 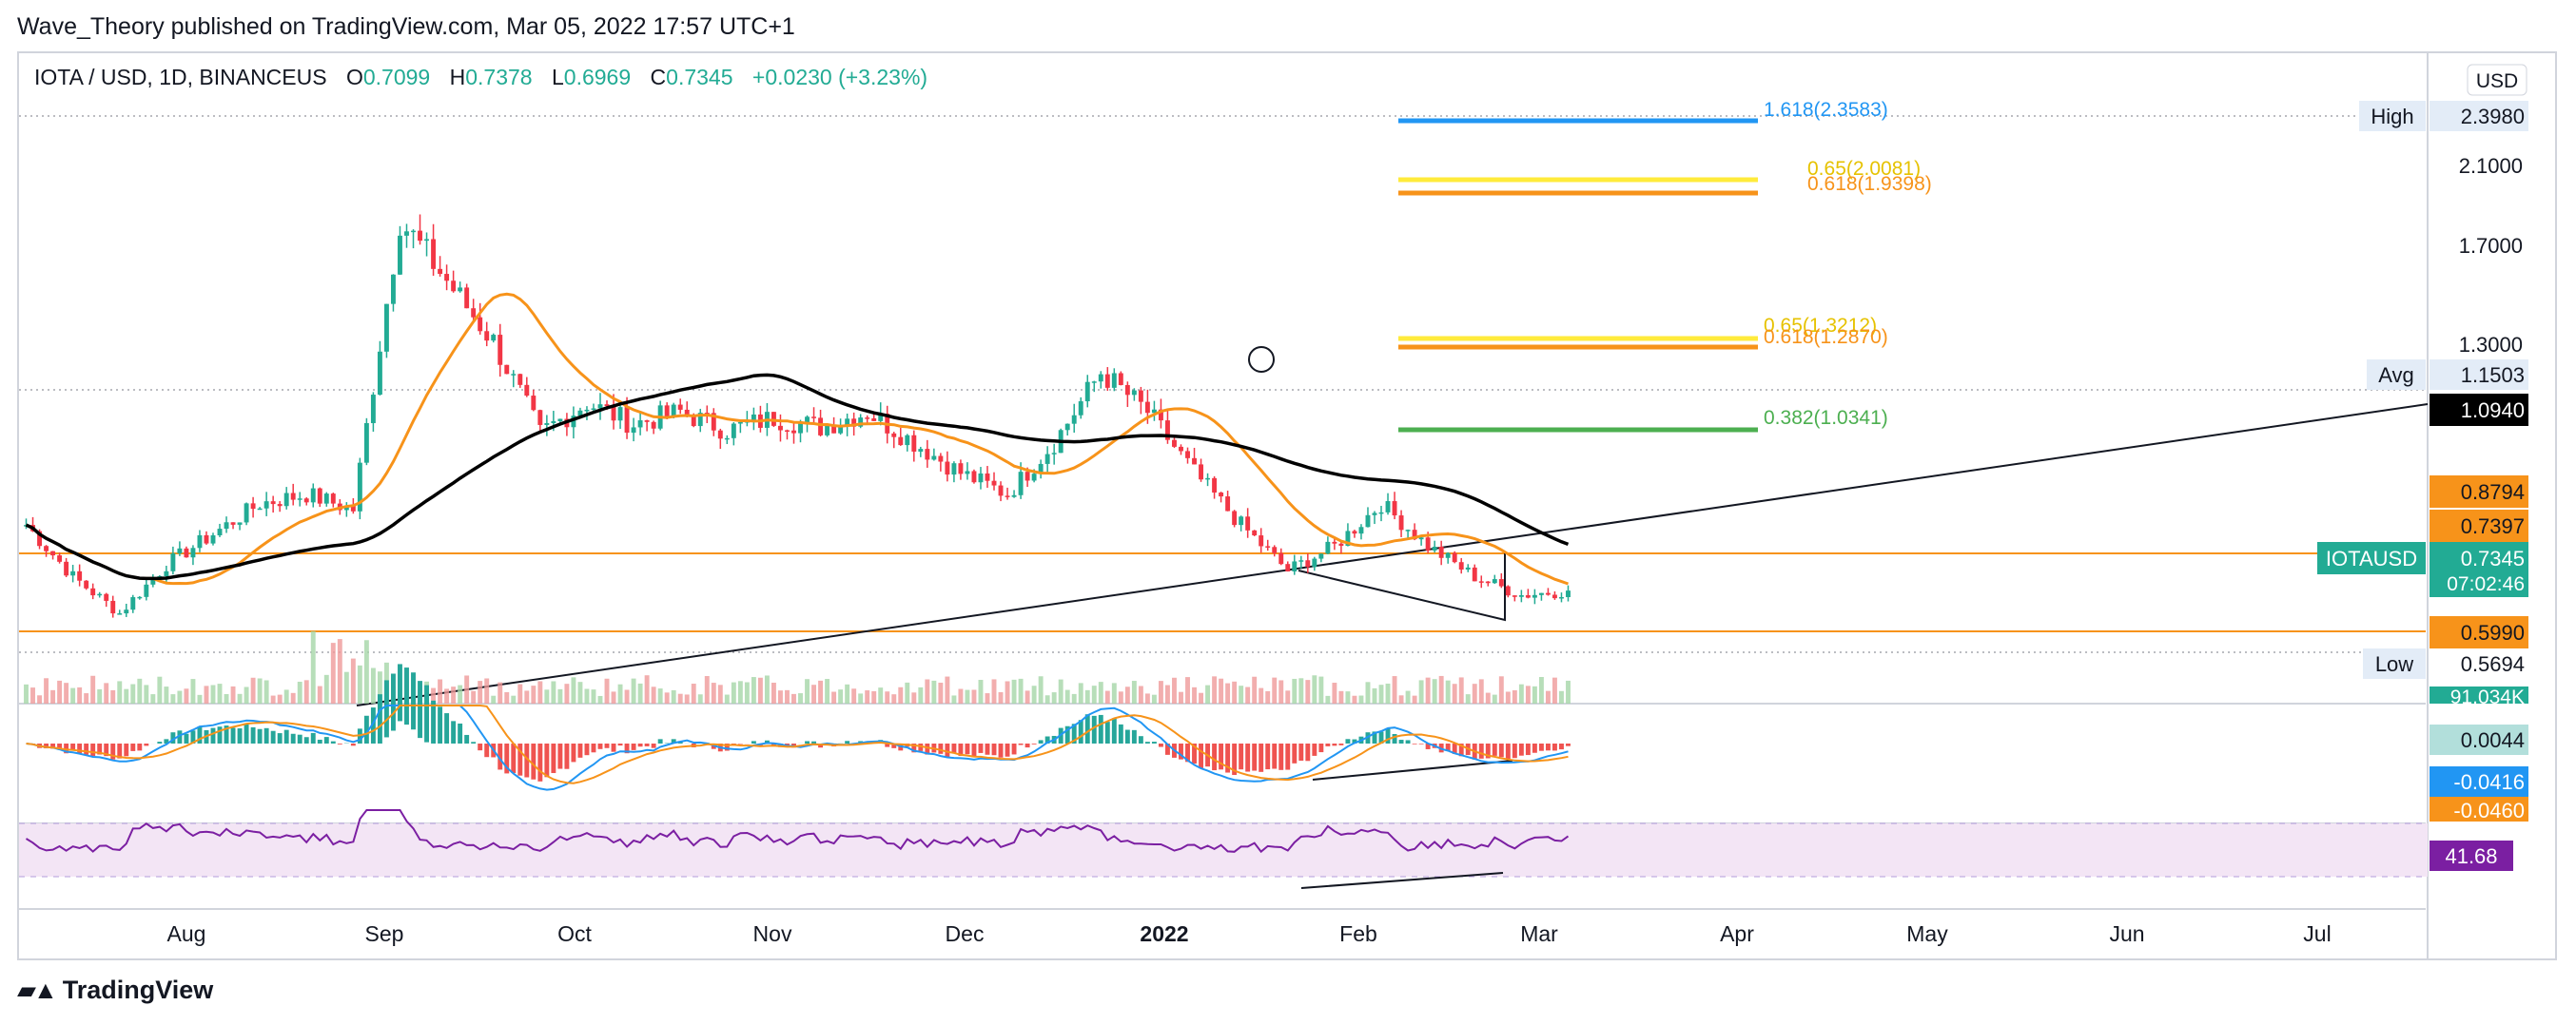 What do you see at coordinates (1864, 169) in the screenshot?
I see `fib-label-065-high: 0.65(2.0081)` at bounding box center [1864, 169].